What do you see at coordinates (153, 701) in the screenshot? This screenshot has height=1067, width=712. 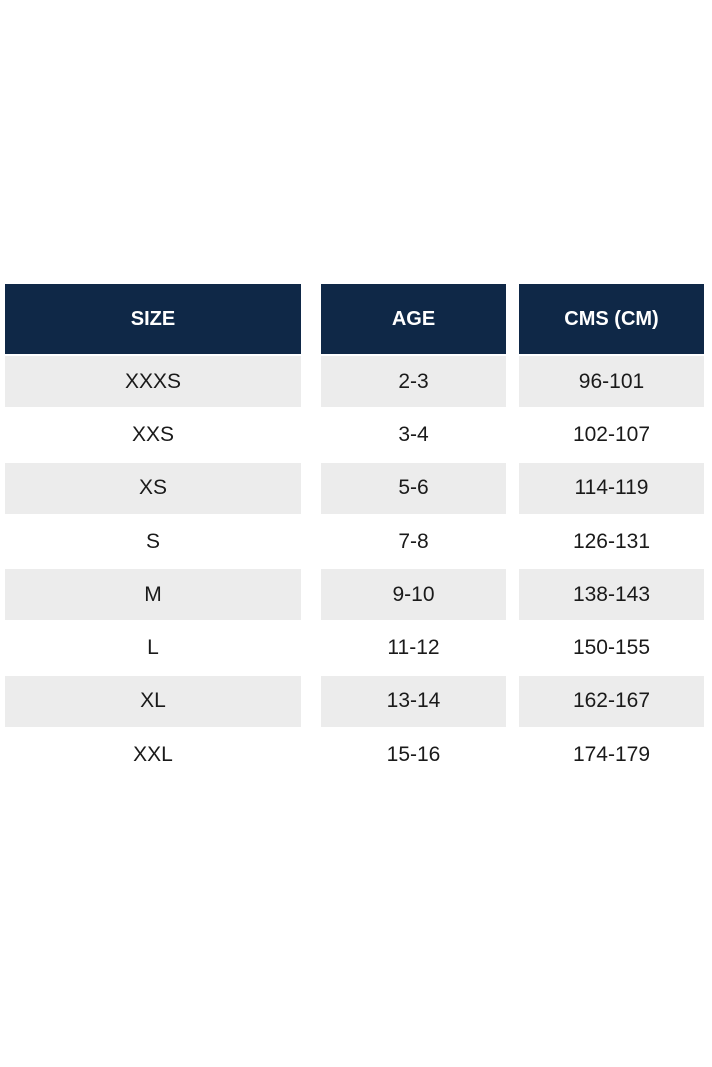 I see `table-cell: XL` at bounding box center [153, 701].